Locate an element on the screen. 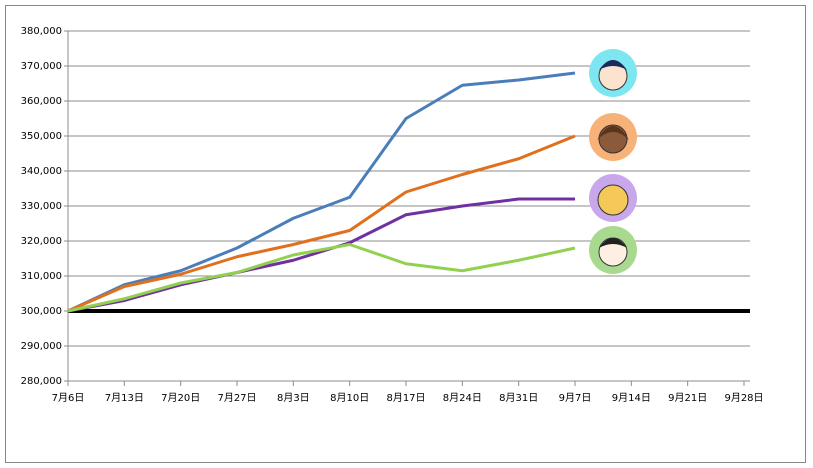  x-tick-label: 9月7日 is located at coordinates (575, 398).